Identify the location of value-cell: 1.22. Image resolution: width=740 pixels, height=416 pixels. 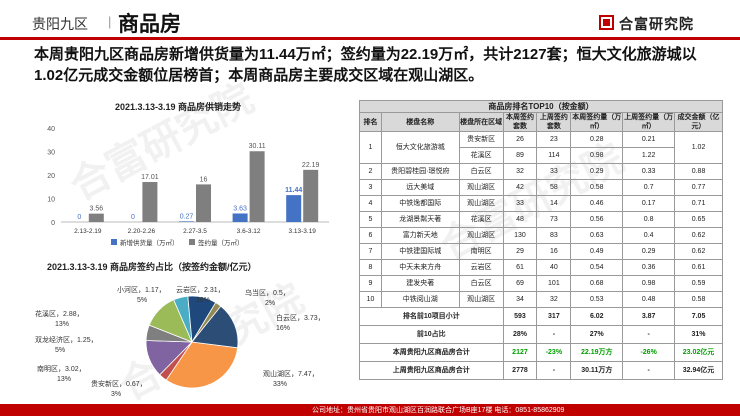
(649, 155).